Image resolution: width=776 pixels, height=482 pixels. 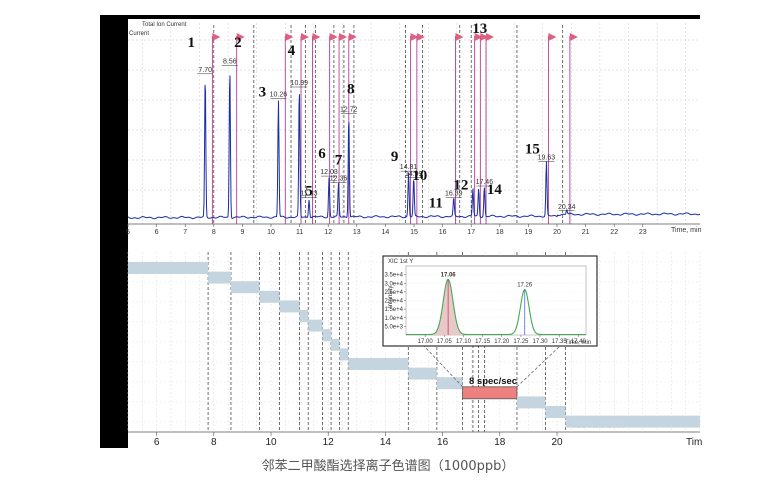 I want to click on segment-x-tick-label: 10, so click(x=271, y=442).